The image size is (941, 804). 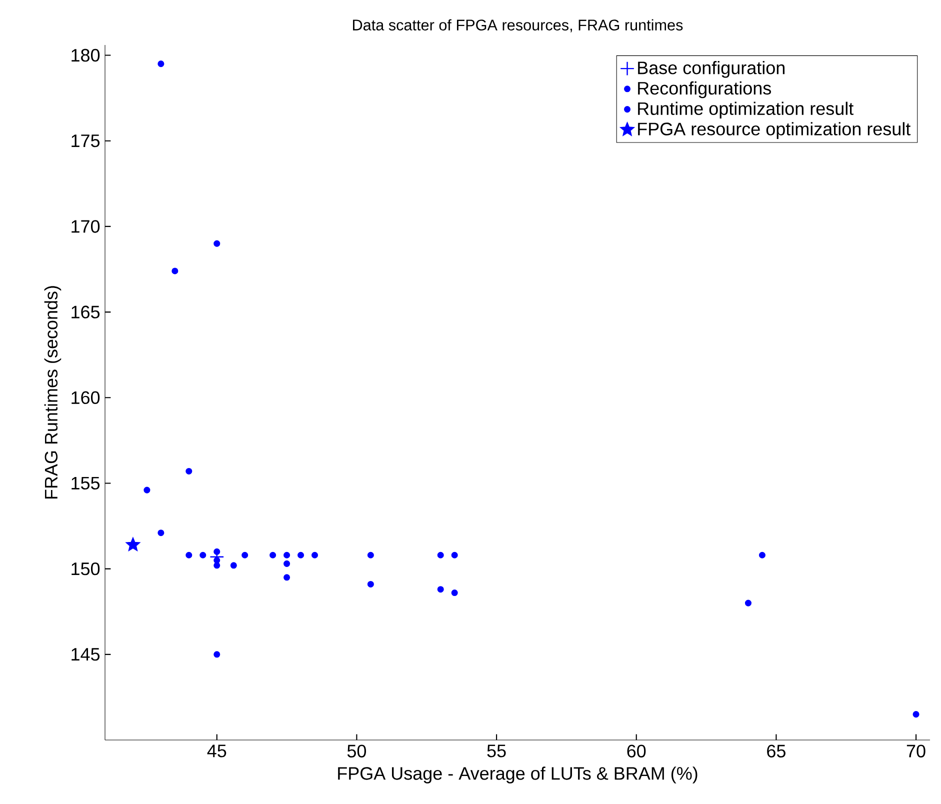 I want to click on y-tick-label: 150, so click(x=86, y=569).